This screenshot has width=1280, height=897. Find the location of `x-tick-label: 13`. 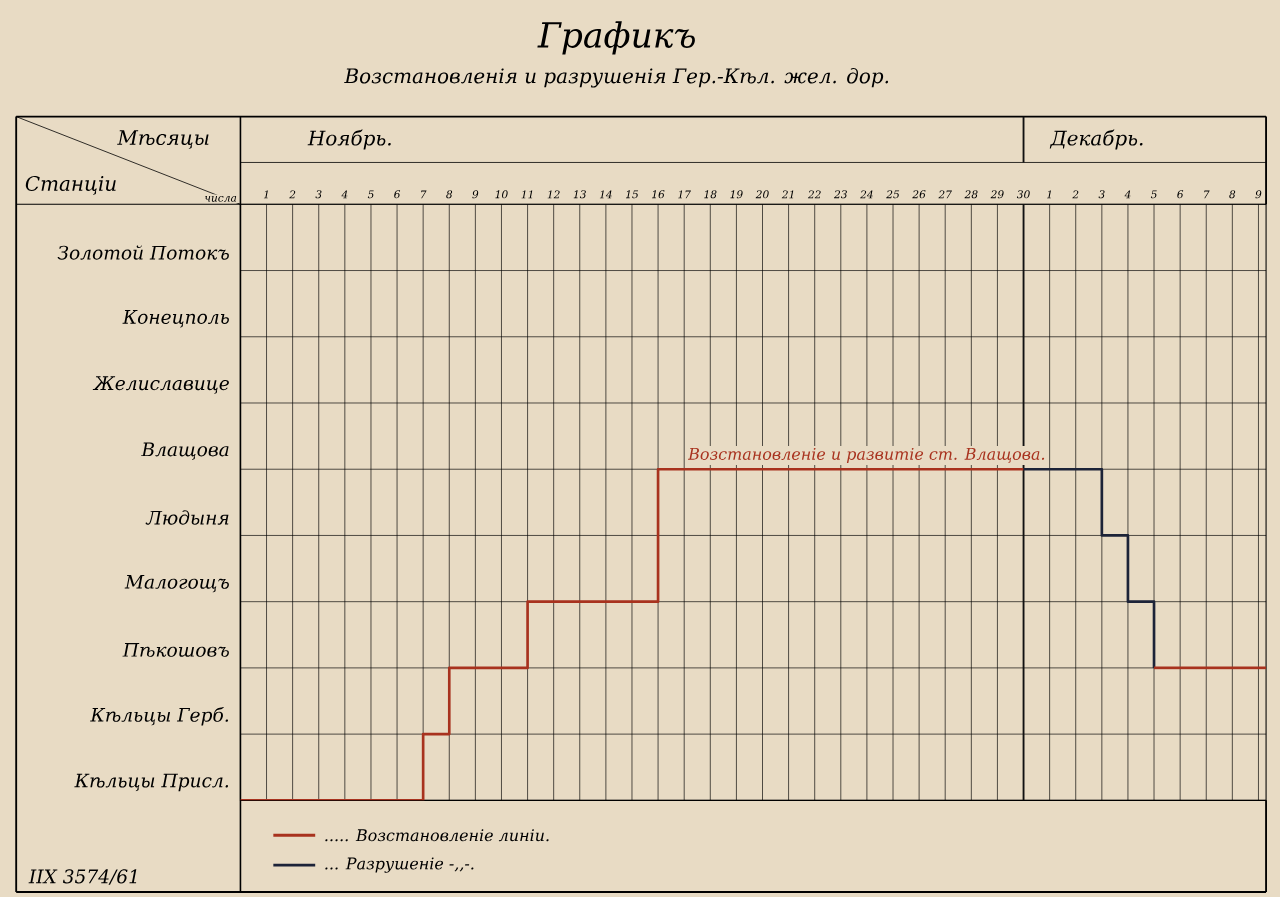

x-tick-label: 13 is located at coordinates (579, 194).